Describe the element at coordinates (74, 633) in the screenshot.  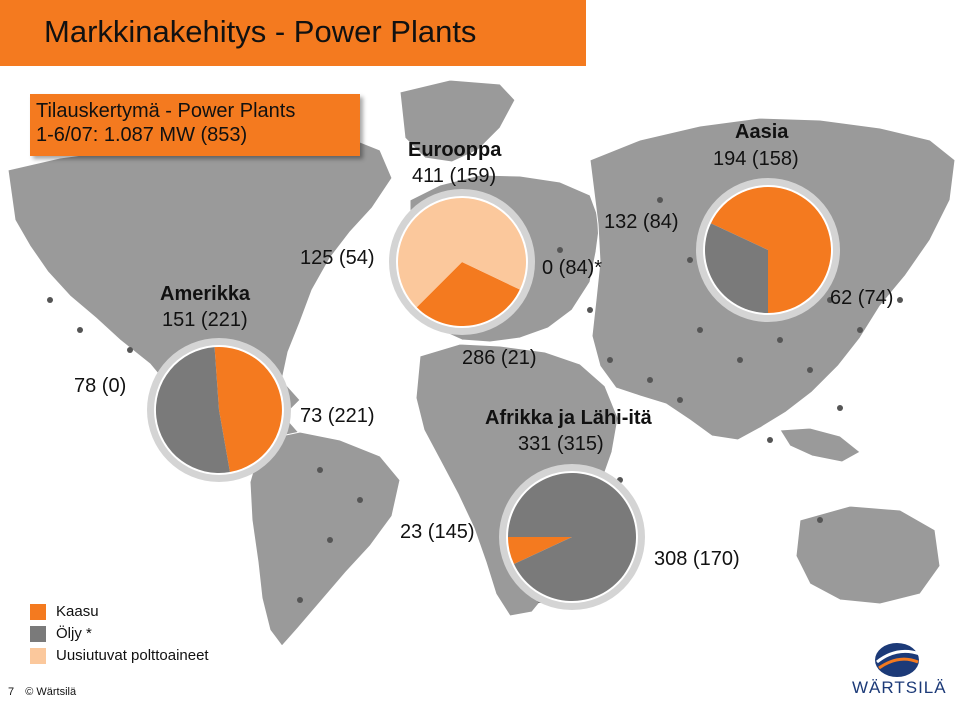
I see `legend-label-oljy: Öljy *` at that location.